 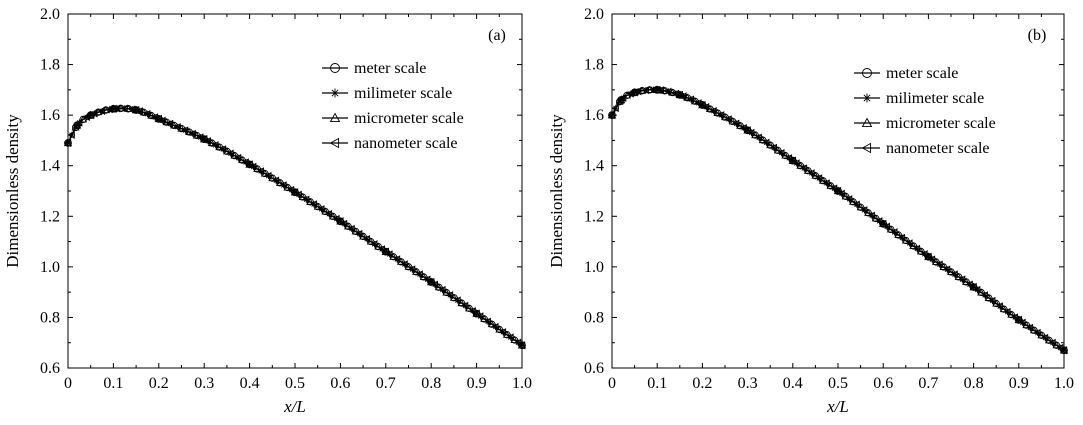 I want to click on legend-label: milimeter scale, so click(x=403, y=93).